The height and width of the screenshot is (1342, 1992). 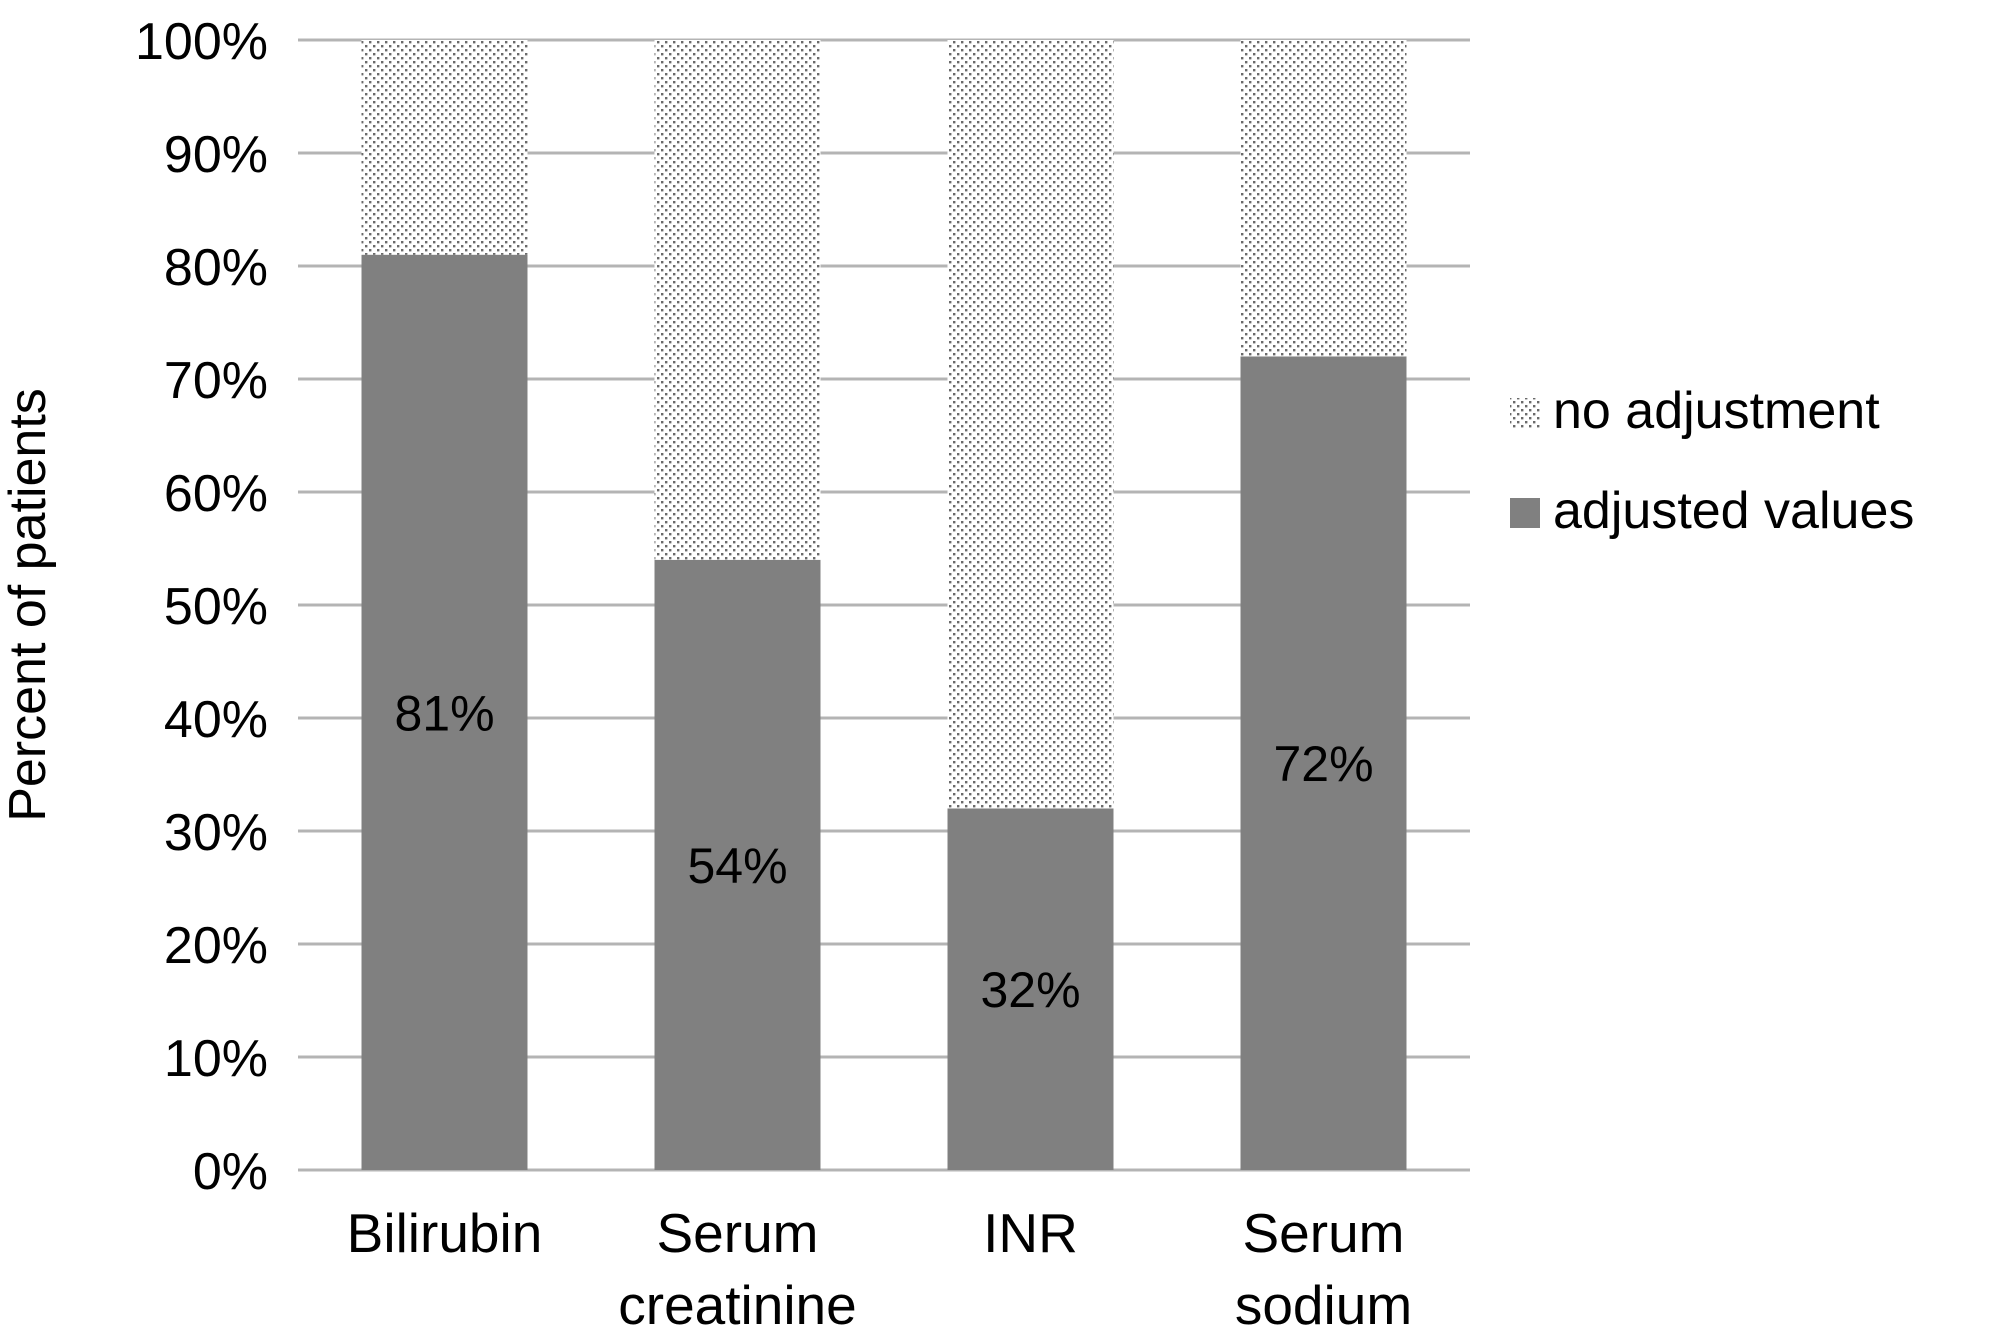 What do you see at coordinates (445, 1233) in the screenshot?
I see `x-tick-label: Bilirubin` at bounding box center [445, 1233].